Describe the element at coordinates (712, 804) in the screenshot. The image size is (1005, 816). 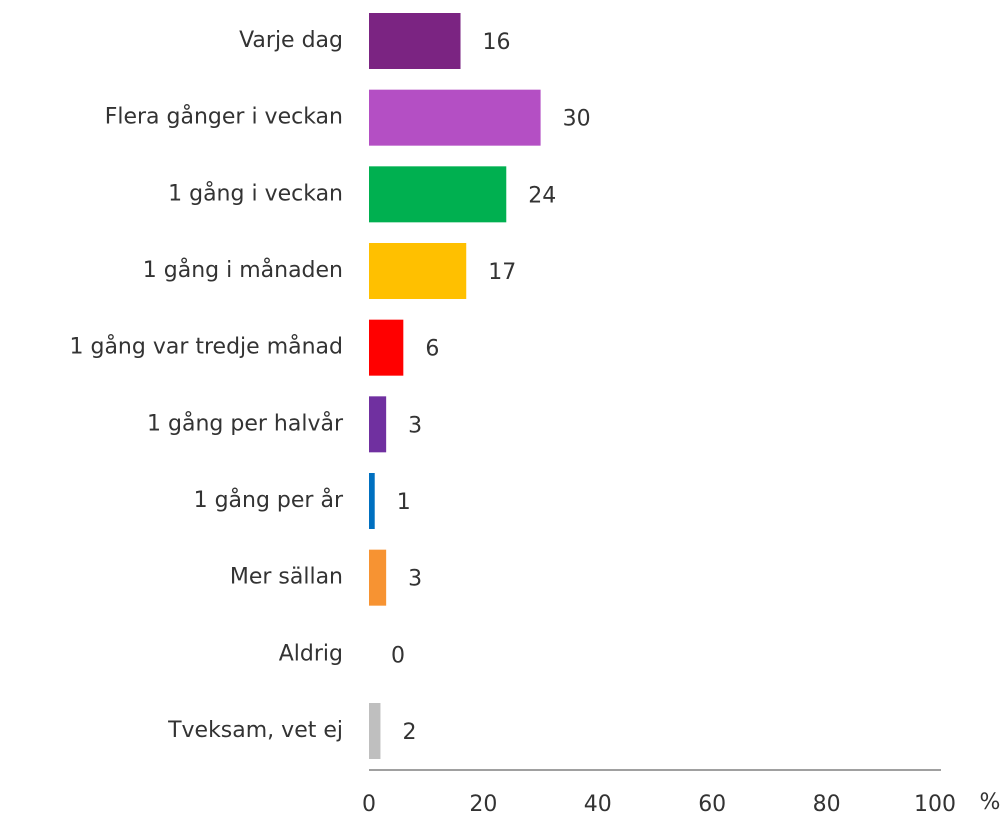
I see `x-tick-label: 60` at that location.